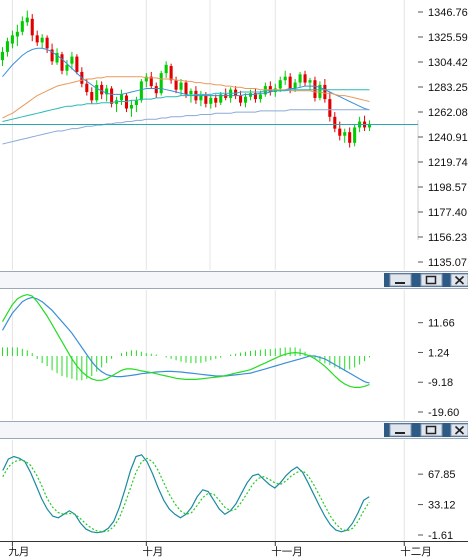 This screenshot has height=559, width=468. What do you see at coordinates (448, 113) in the screenshot?
I see `y-tick-label: 1262.08` at bounding box center [448, 113].